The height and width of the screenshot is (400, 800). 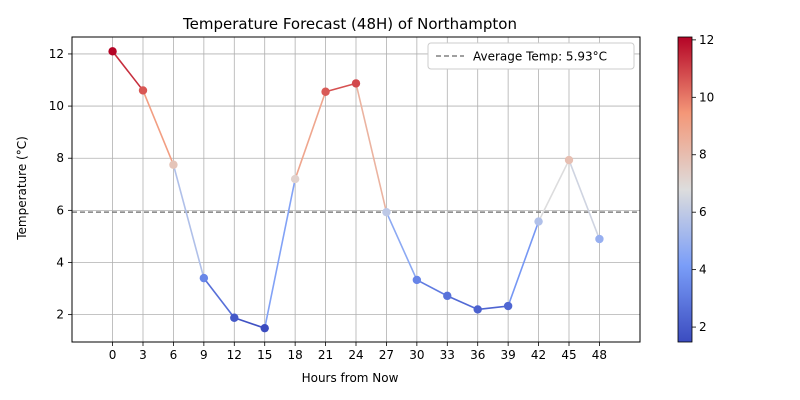 I want to click on y-axis: 2 4 6 8 10 12, so click(x=60, y=184).